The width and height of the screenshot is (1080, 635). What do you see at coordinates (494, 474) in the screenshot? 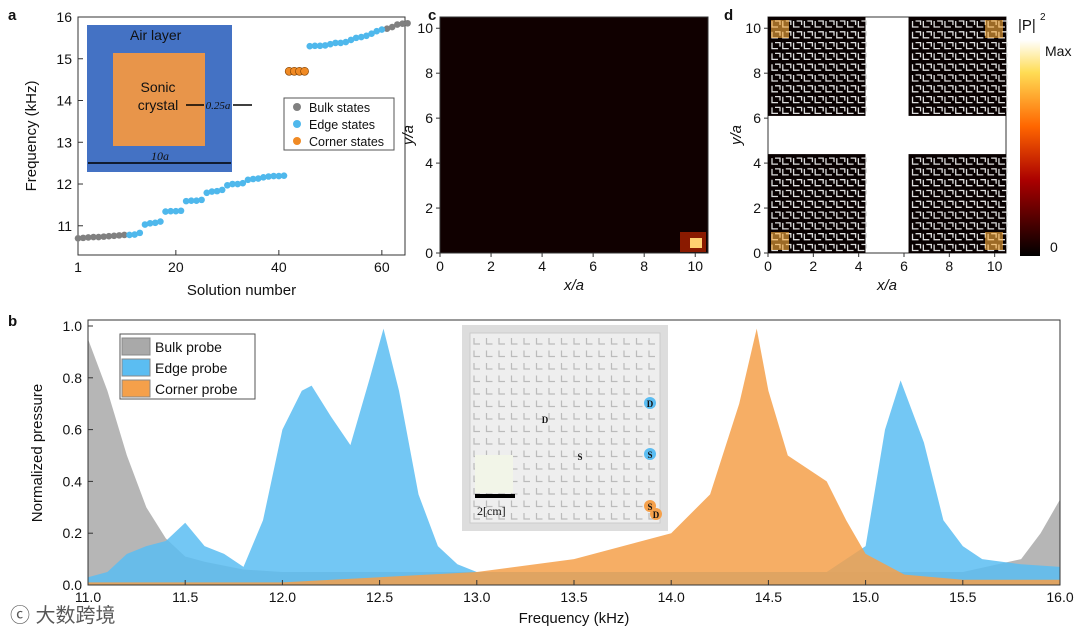
I see `photo-zoom` at bounding box center [494, 474].